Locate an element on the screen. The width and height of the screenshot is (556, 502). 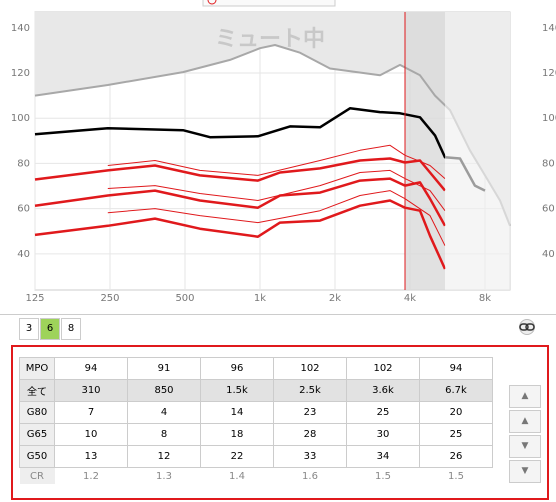
table-row: G50 13 12 22 33 34 26 is located at coordinates (256, 456).